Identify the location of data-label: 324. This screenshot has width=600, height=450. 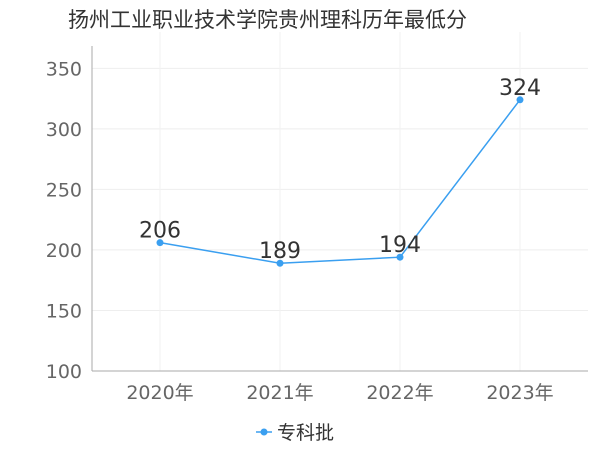
(520, 88).